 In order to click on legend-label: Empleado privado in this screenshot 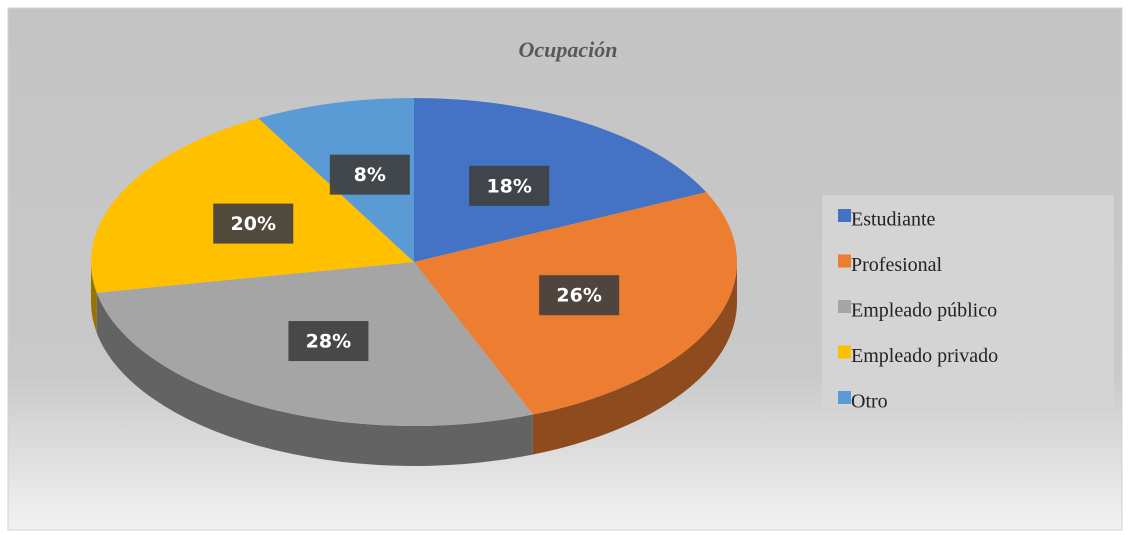, I will do `click(924, 356)`.